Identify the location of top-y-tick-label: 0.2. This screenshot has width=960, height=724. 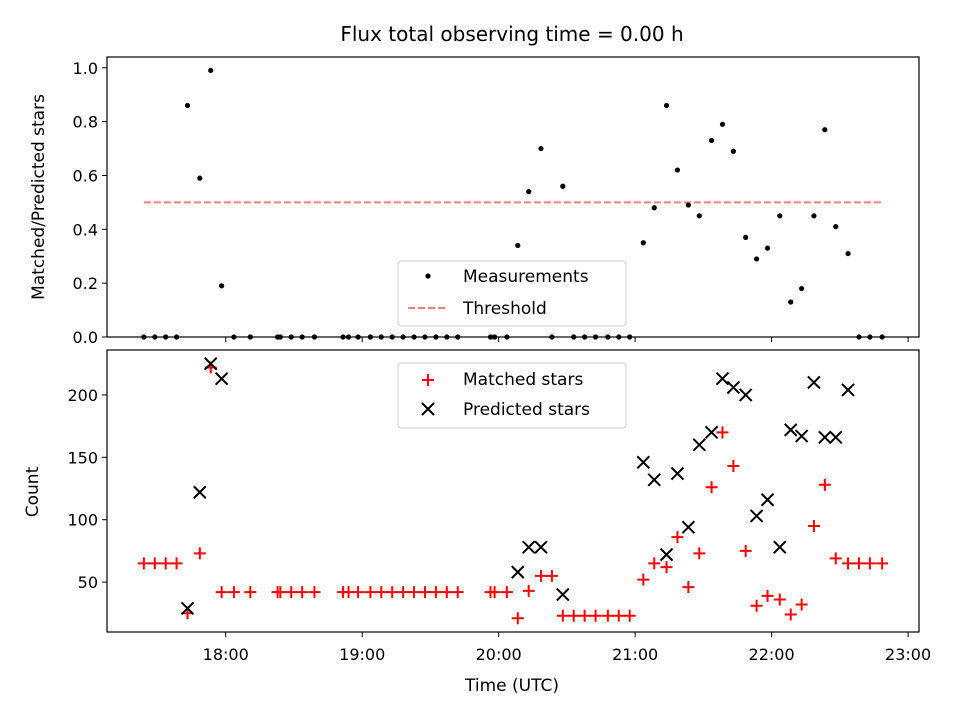
(85, 283).